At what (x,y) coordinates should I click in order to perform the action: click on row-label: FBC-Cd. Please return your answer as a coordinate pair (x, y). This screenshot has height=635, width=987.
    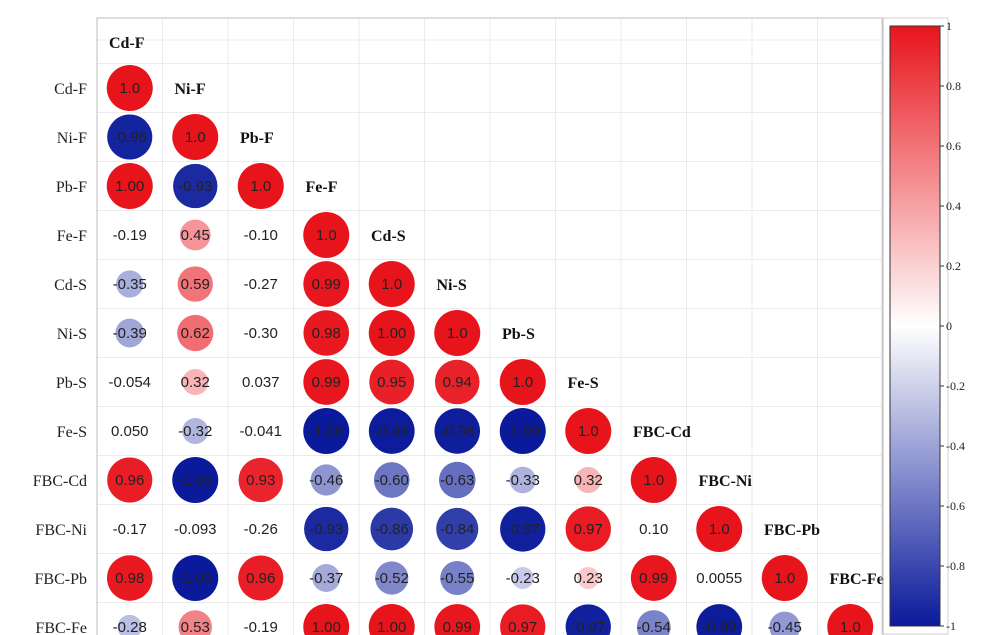
    Looking at the image, I should click on (60, 481).